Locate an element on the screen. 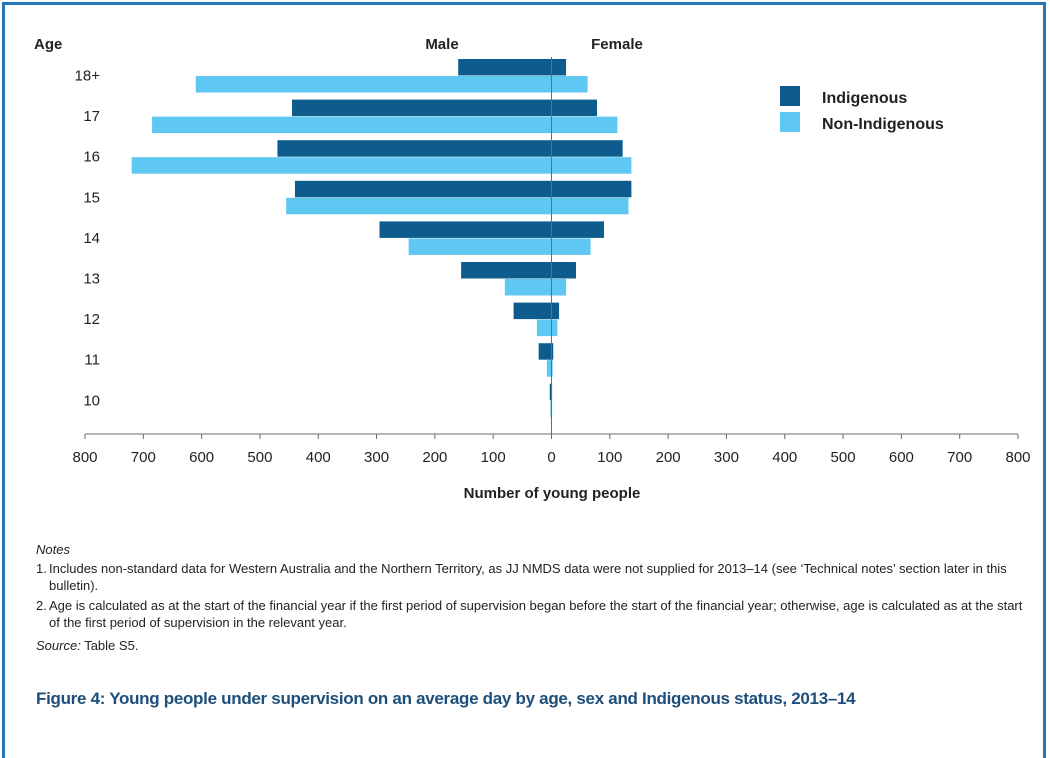  age-tick-label: 12 is located at coordinates (91, 319).